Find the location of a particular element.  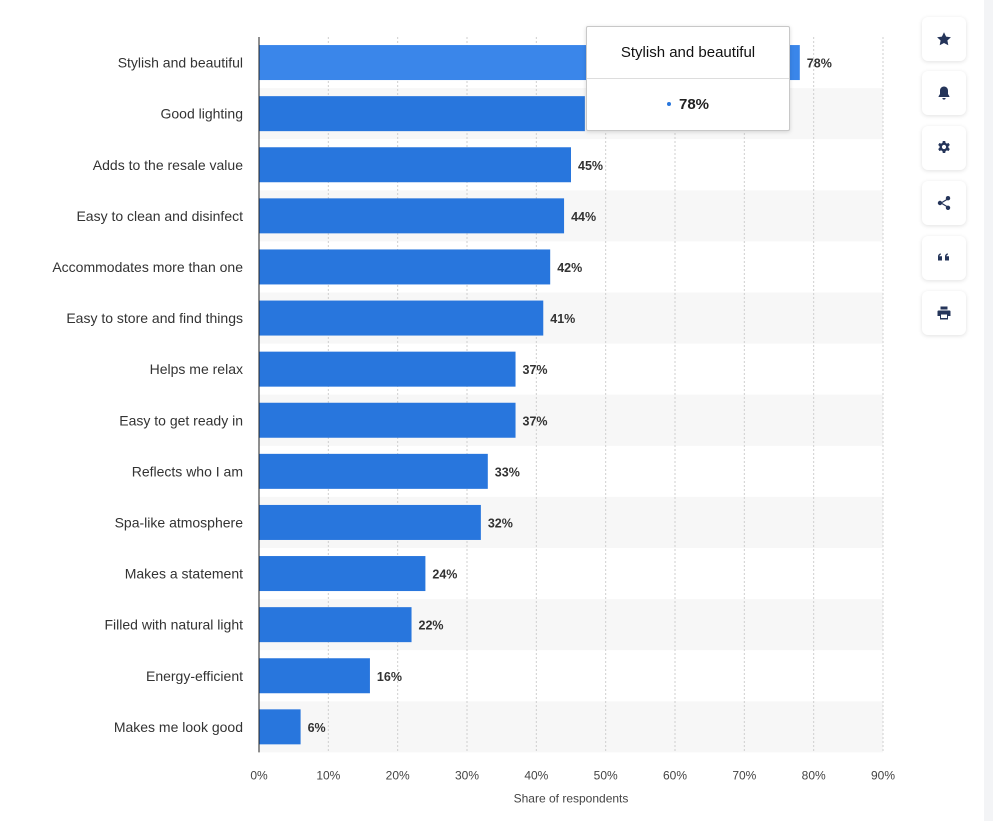

value-label: 41% is located at coordinates (562, 319).